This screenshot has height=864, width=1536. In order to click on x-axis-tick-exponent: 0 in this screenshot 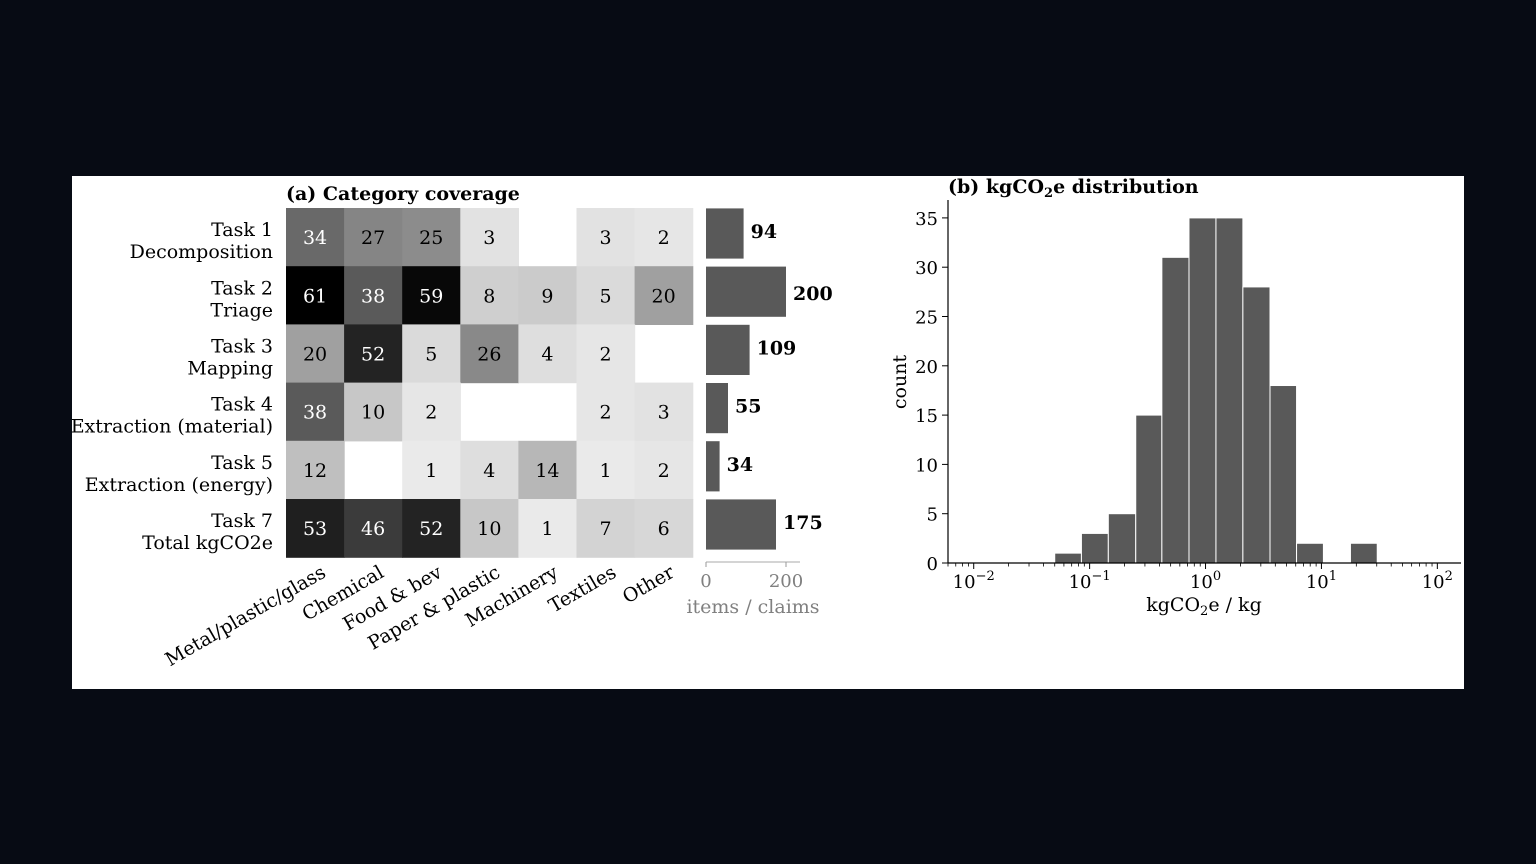, I will do `click(1217, 576)`.